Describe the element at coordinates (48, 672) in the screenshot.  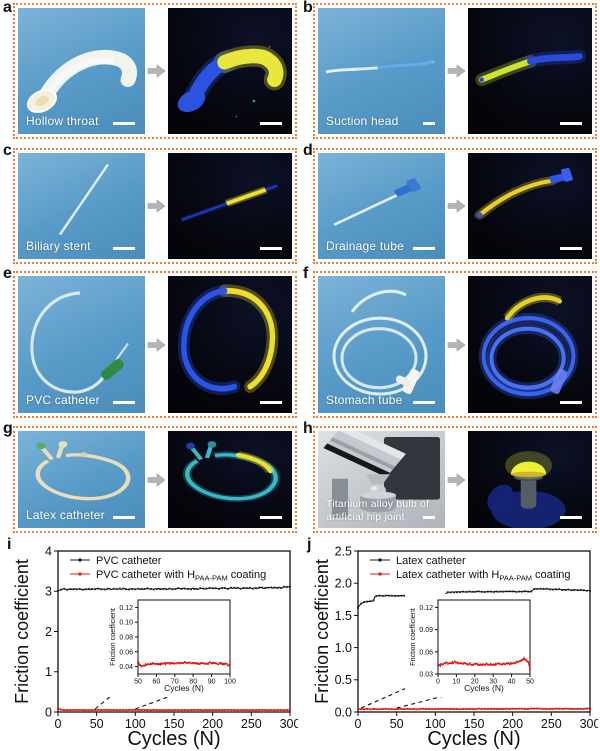
I see `svg-text: 1` at that location.